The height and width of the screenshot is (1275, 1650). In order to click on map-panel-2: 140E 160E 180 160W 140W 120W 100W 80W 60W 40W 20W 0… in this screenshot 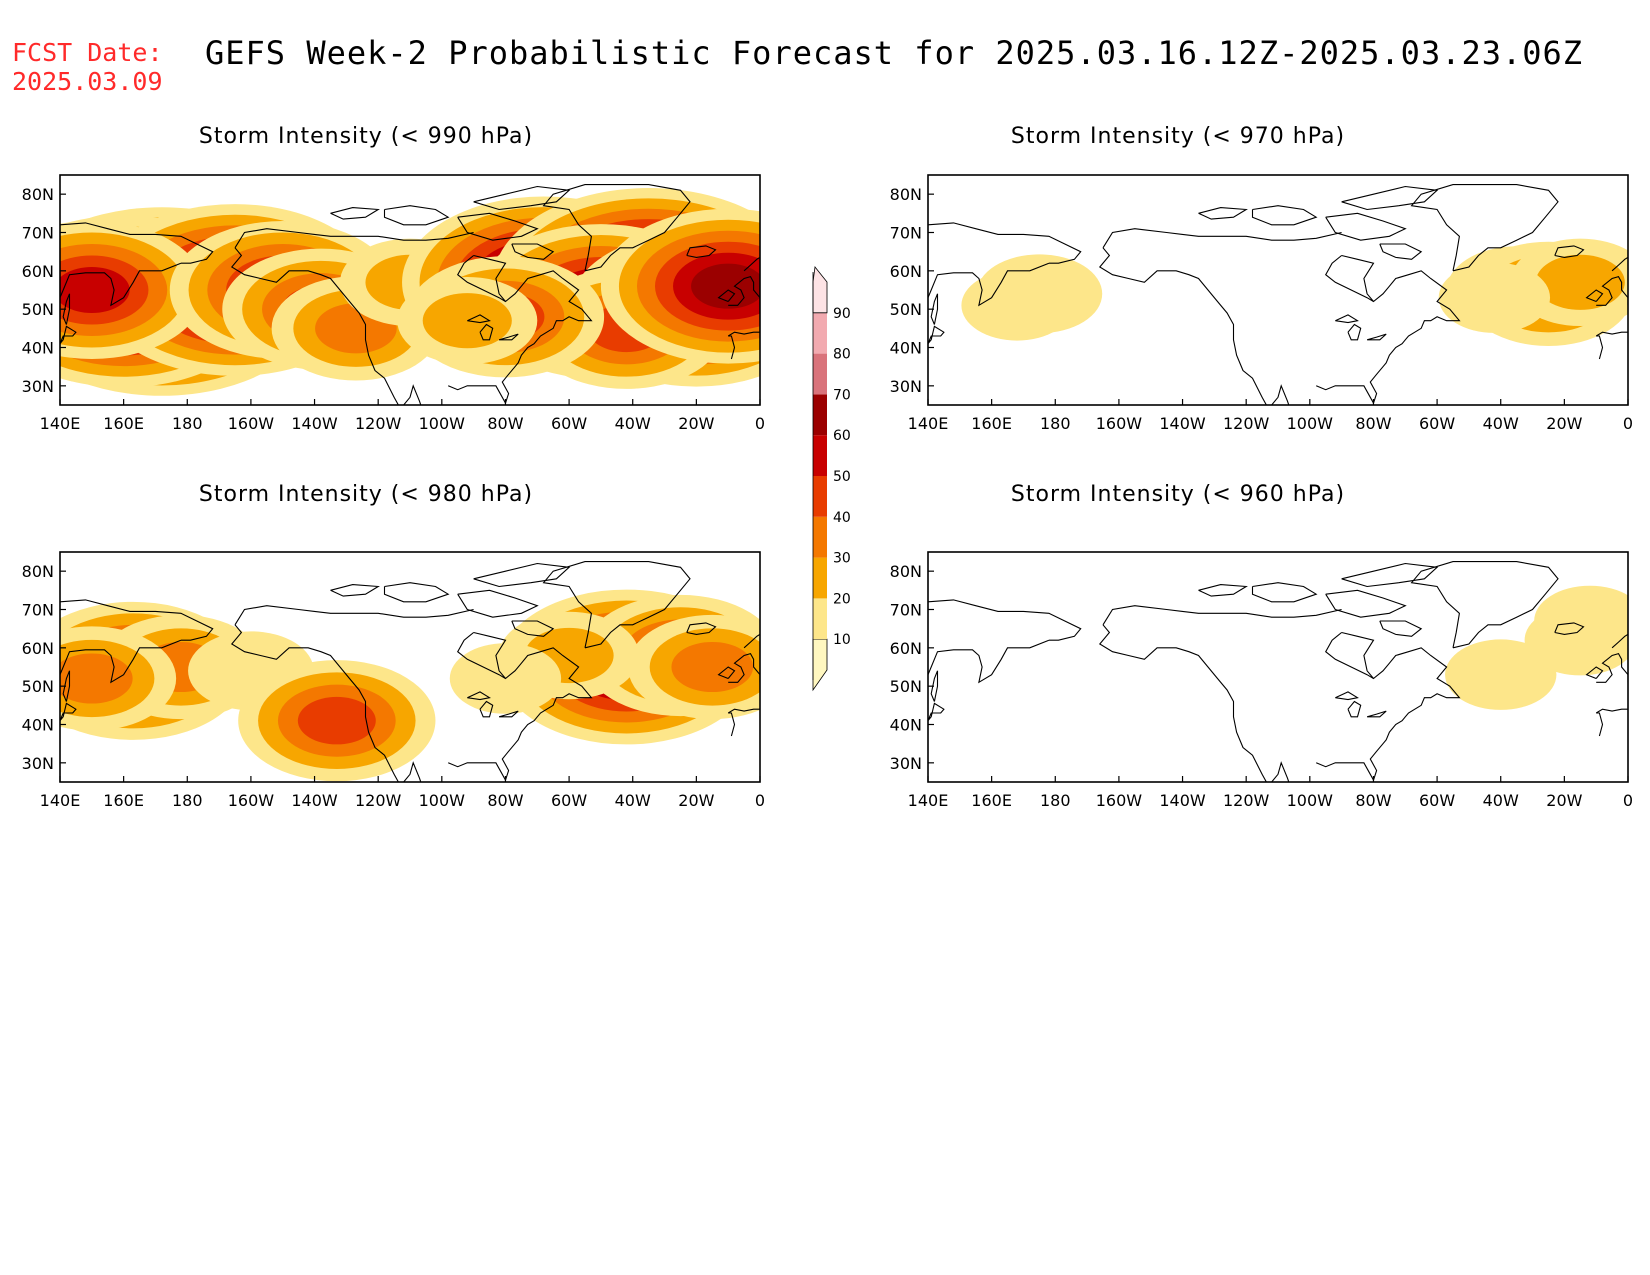, I will do `click(393, 680)`.